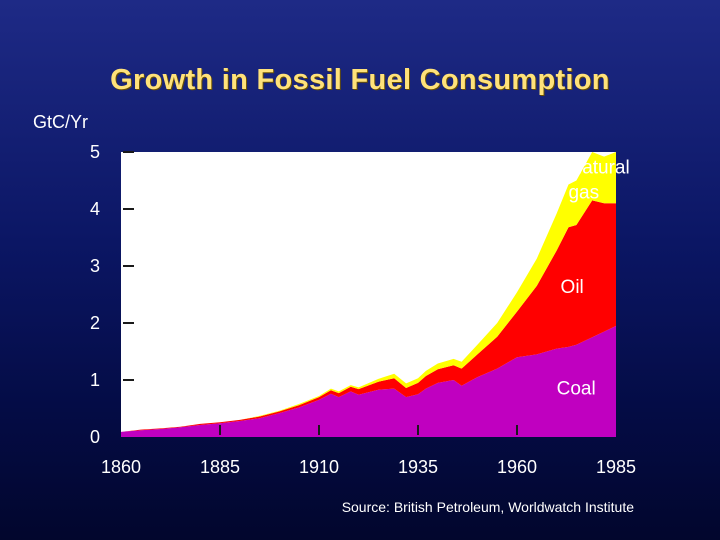 The width and height of the screenshot is (720, 540). I want to click on label-natural-gas: gas, so click(583, 193).